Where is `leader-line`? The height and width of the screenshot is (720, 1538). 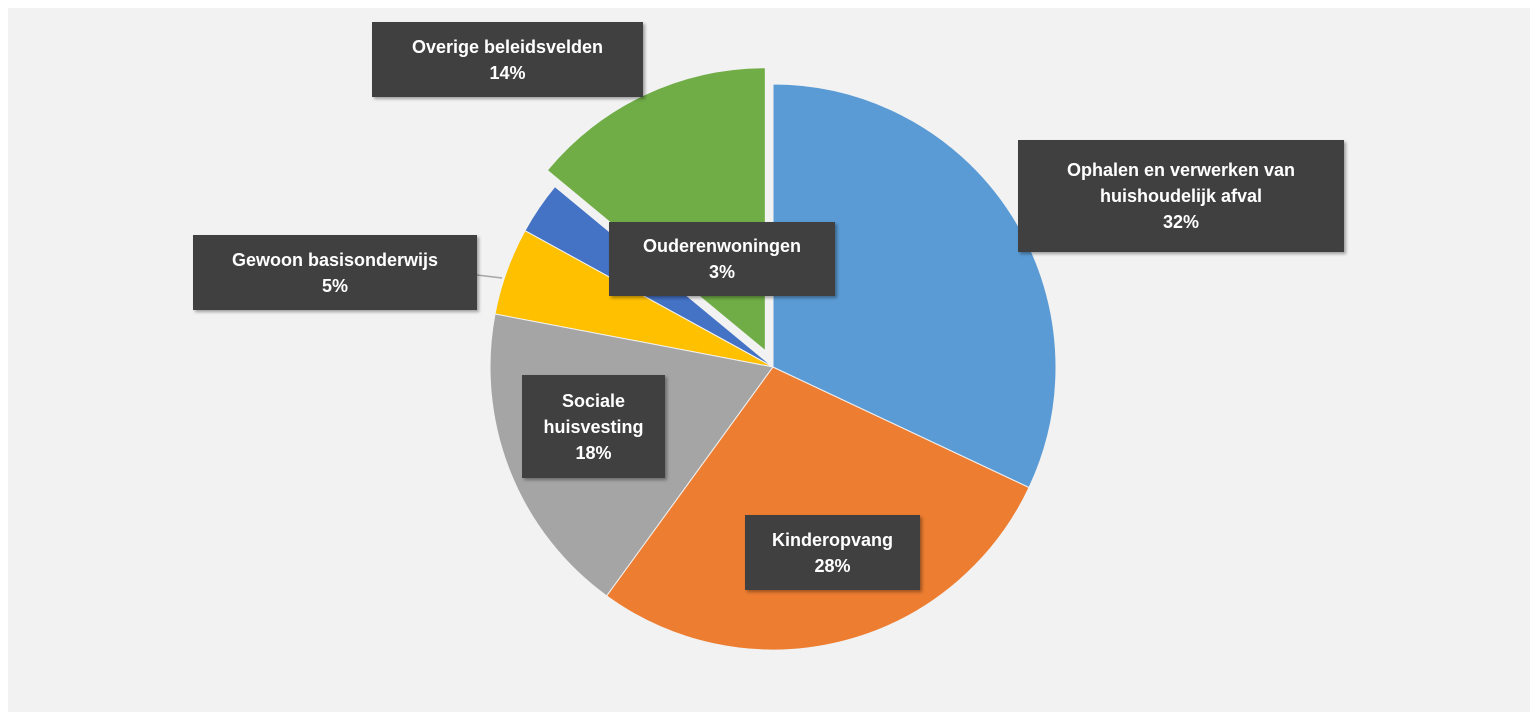
leader-line is located at coordinates (489, 276).